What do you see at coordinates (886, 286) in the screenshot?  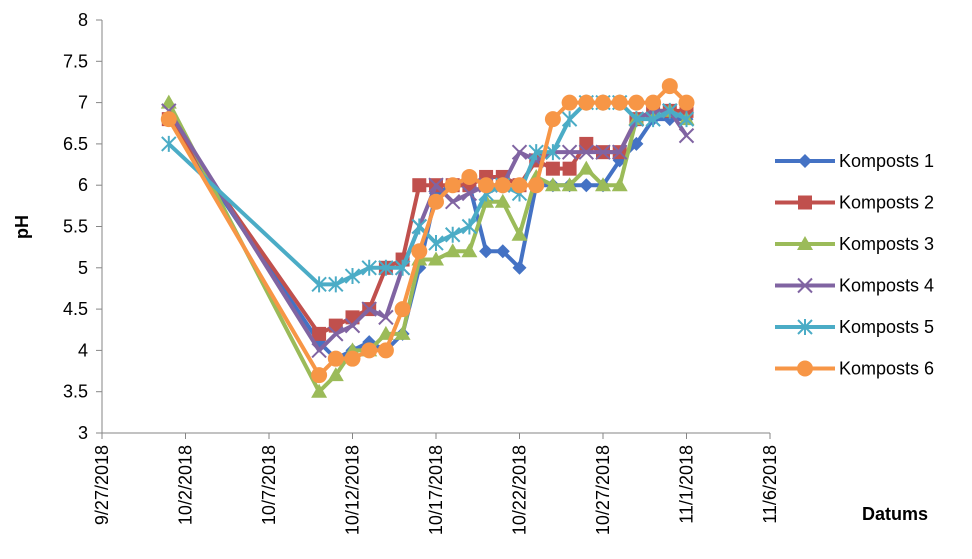 I see `legend-label: Komposts 4` at bounding box center [886, 286].